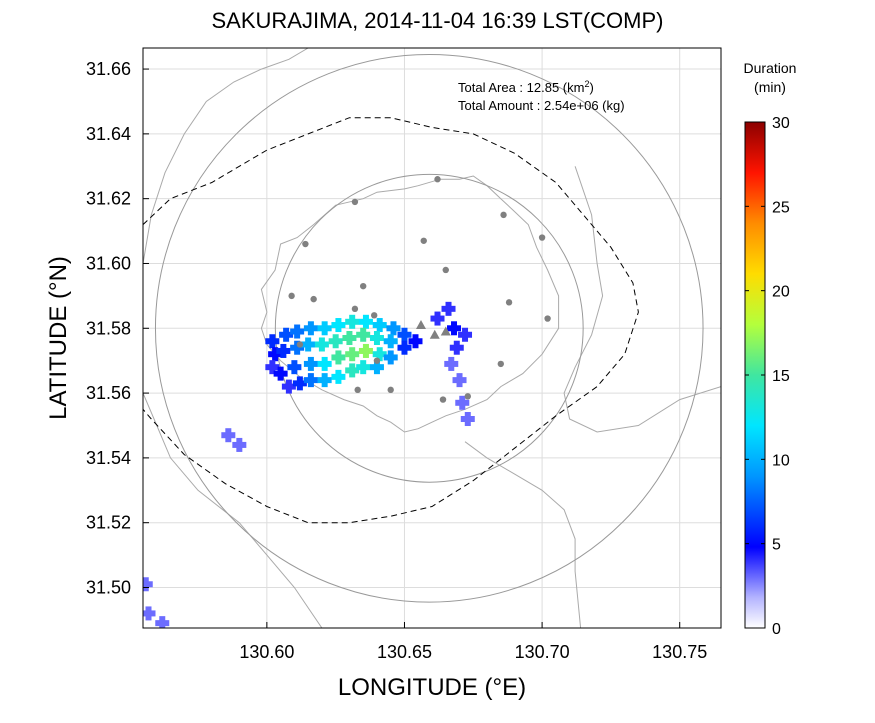  I want to click on y-tick-label: 31.58, so click(108, 328).